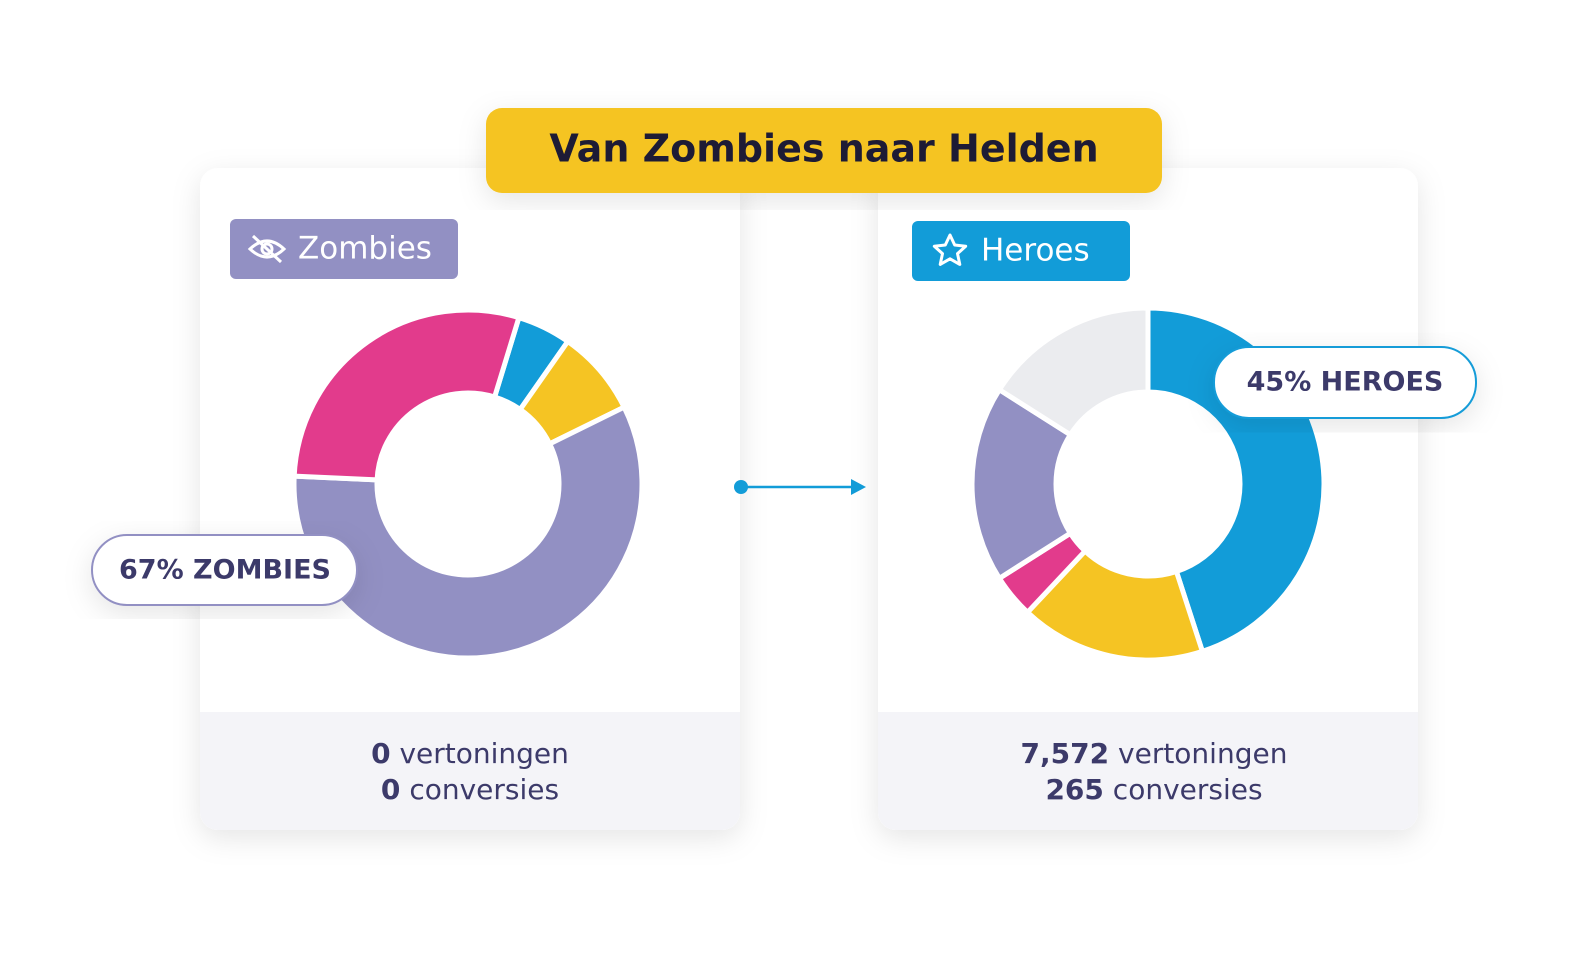  I want to click on stat: 0 vertoningen, so click(470, 753).